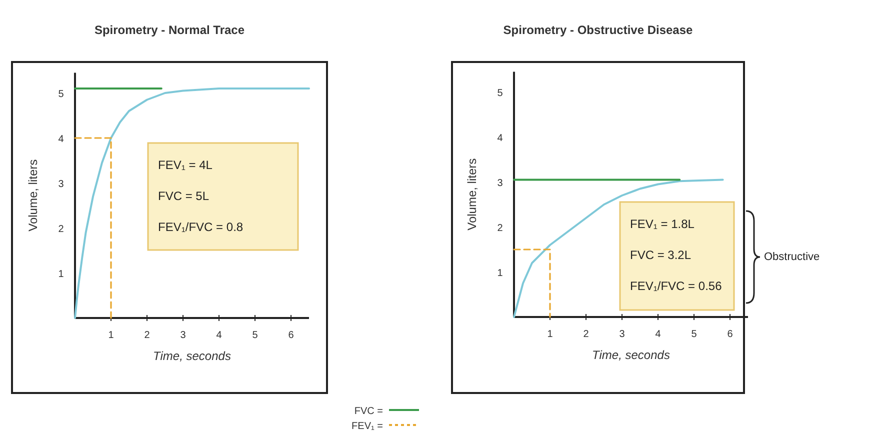  Describe the element at coordinates (185, 165) in the screenshot. I see `annotation: FEV₁ = 4L` at that location.